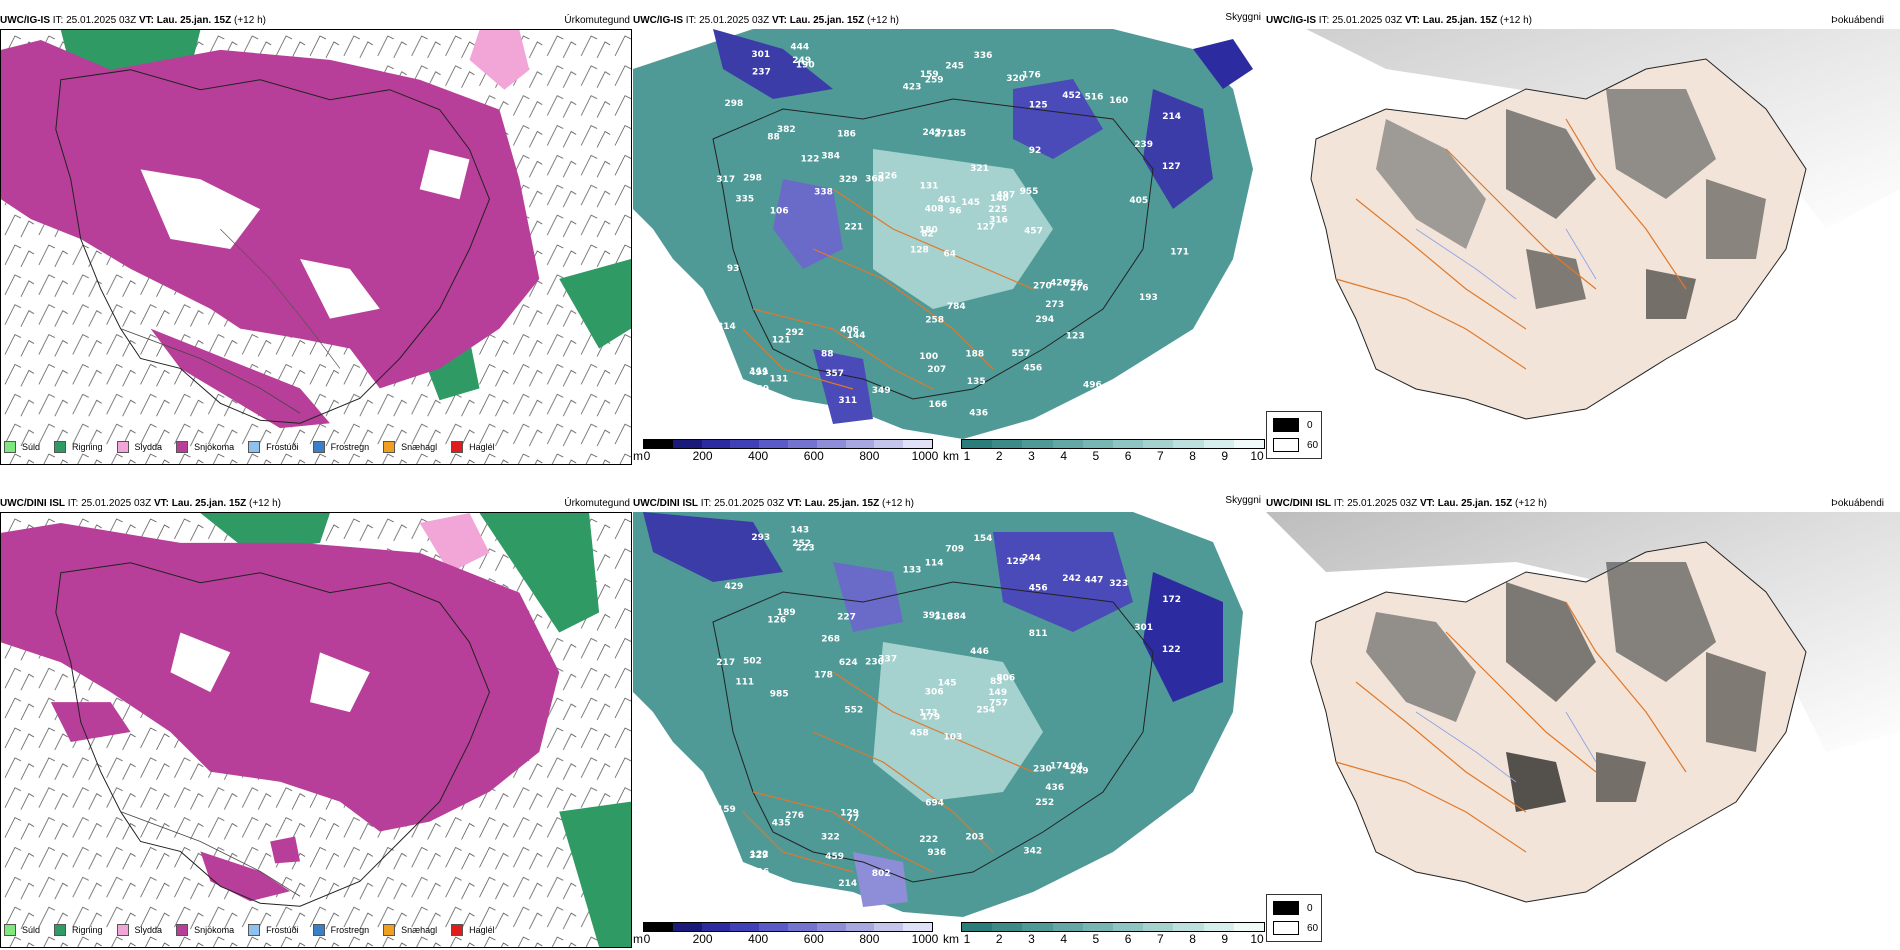 The image size is (1900, 950). Describe the element at coordinates (773, 137) in the screenshot. I see `cloudbase-height-label: 88` at that location.